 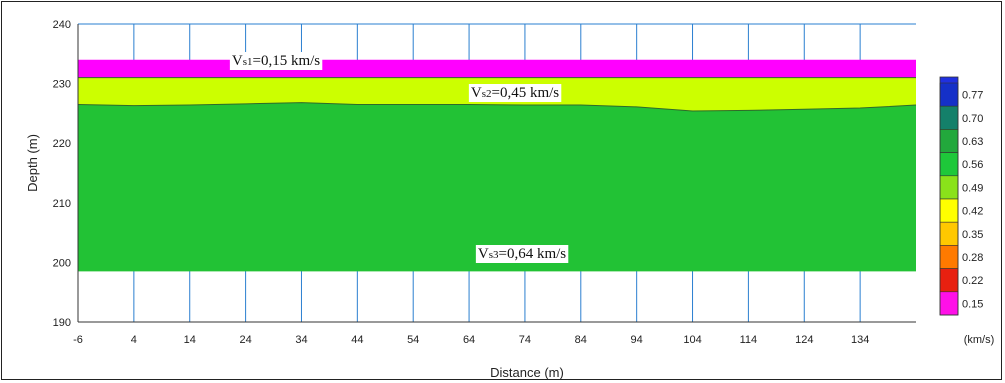 I want to click on x-tick-label: 24, so click(x=245, y=340).